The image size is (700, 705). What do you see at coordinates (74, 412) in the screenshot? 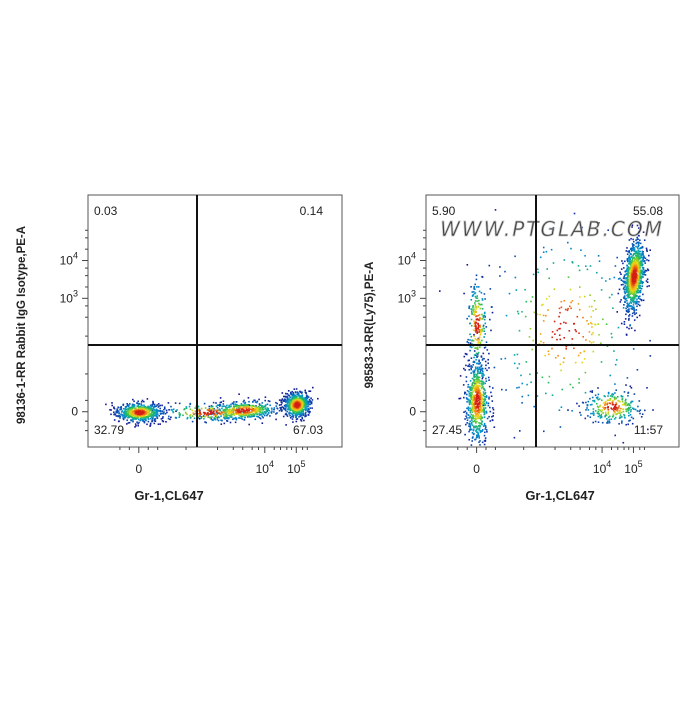
I see `y-tick-label: 0` at bounding box center [74, 412].